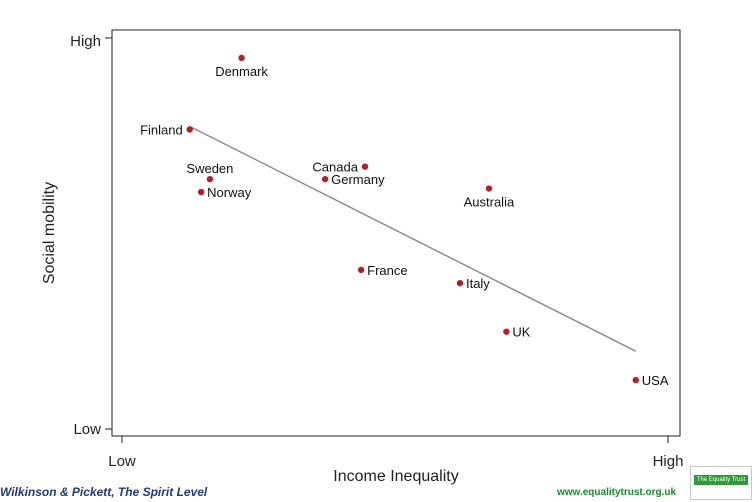  I want to click on point-label-usa: USA, so click(655, 380).